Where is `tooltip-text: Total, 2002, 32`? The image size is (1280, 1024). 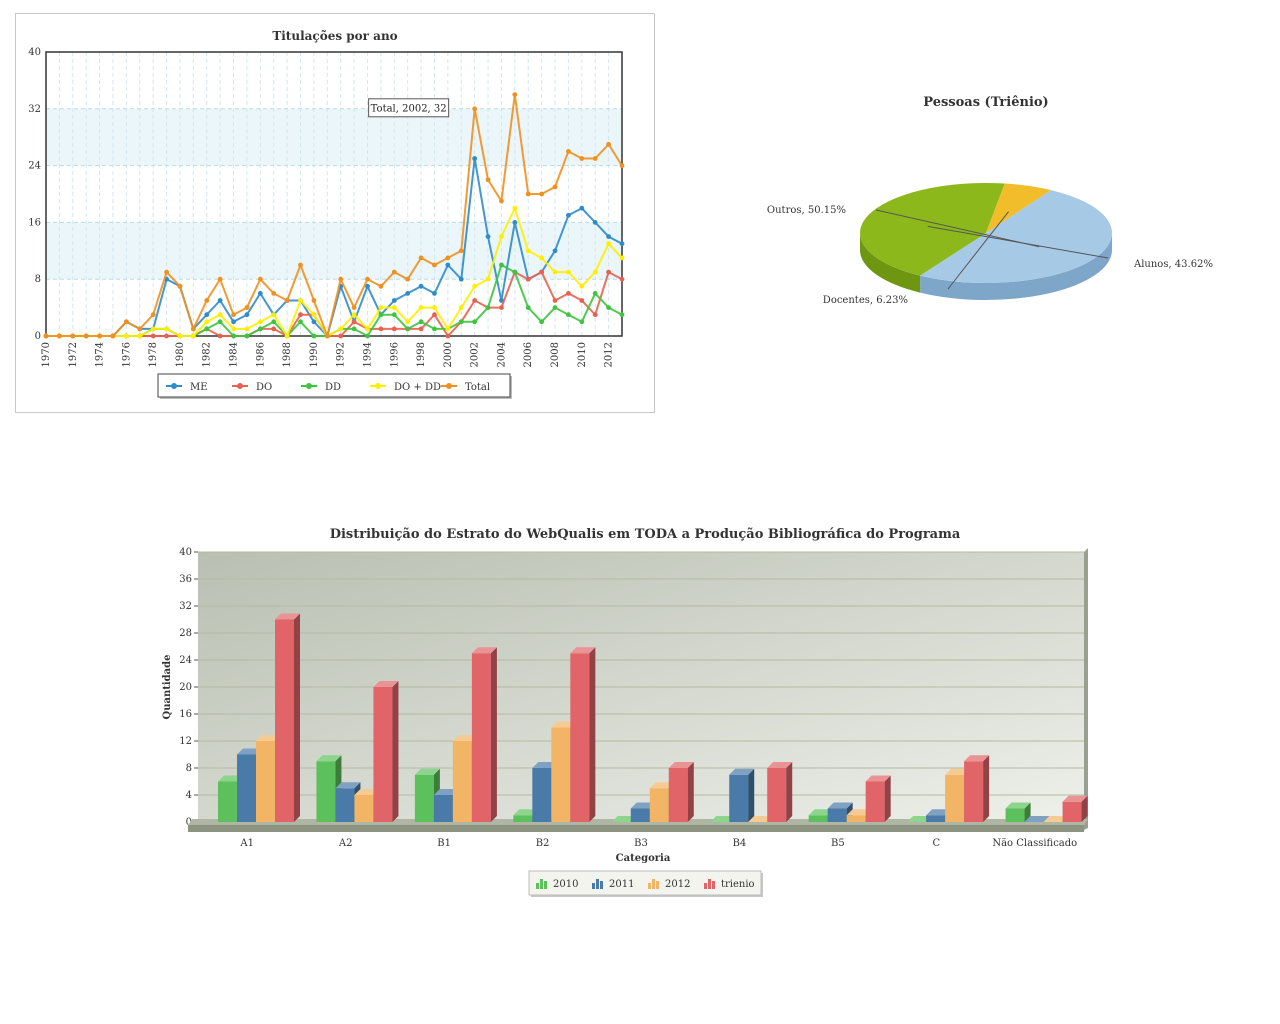 tooltip-text: Total, 2002, 32 is located at coordinates (409, 108).